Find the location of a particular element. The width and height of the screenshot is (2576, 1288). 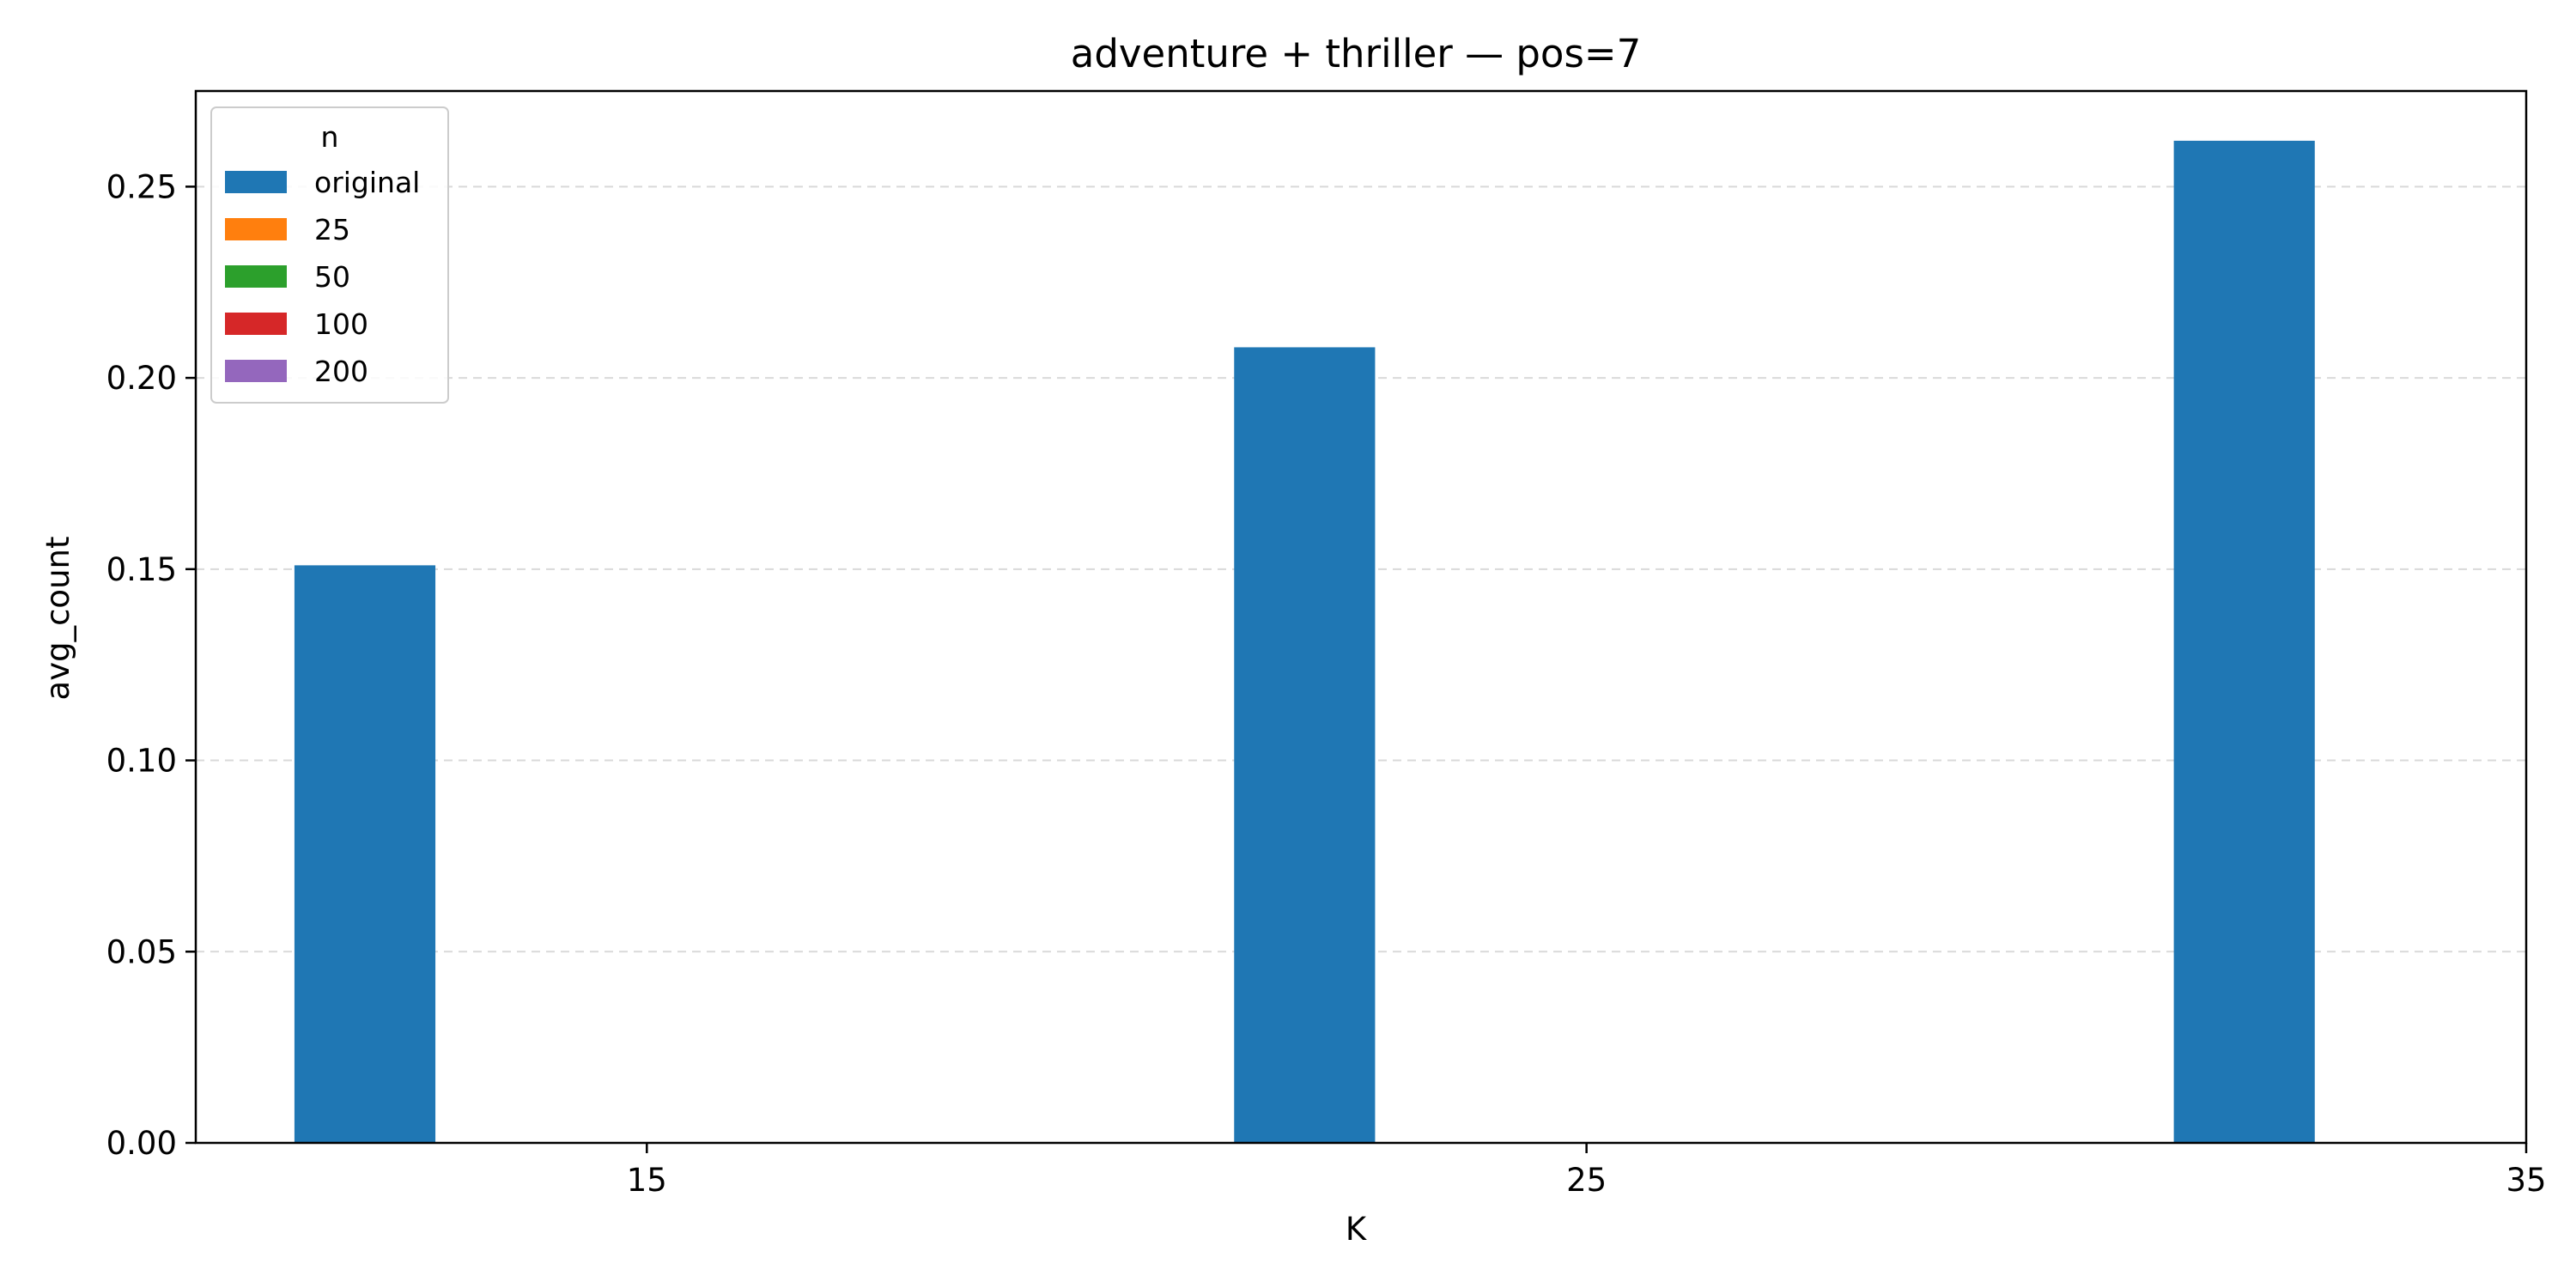

legend-label-200: 200 is located at coordinates (341, 371).